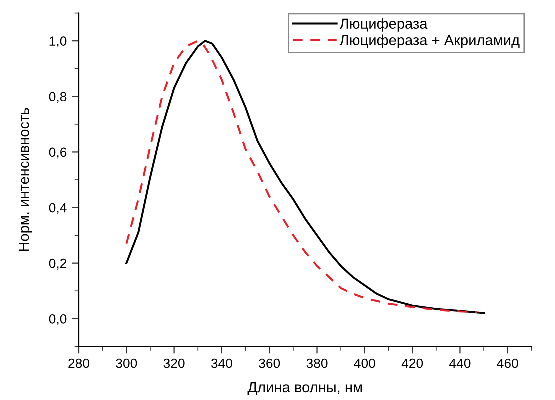  Describe the element at coordinates (460, 363) in the screenshot. I see `x-tick-label: 440` at that location.